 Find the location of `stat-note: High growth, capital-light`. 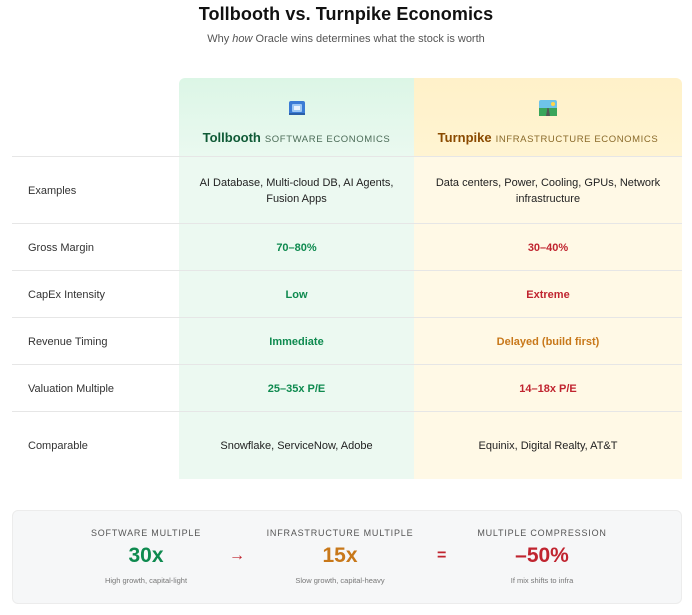

stat-note: High growth, capital-light is located at coordinates (146, 580).